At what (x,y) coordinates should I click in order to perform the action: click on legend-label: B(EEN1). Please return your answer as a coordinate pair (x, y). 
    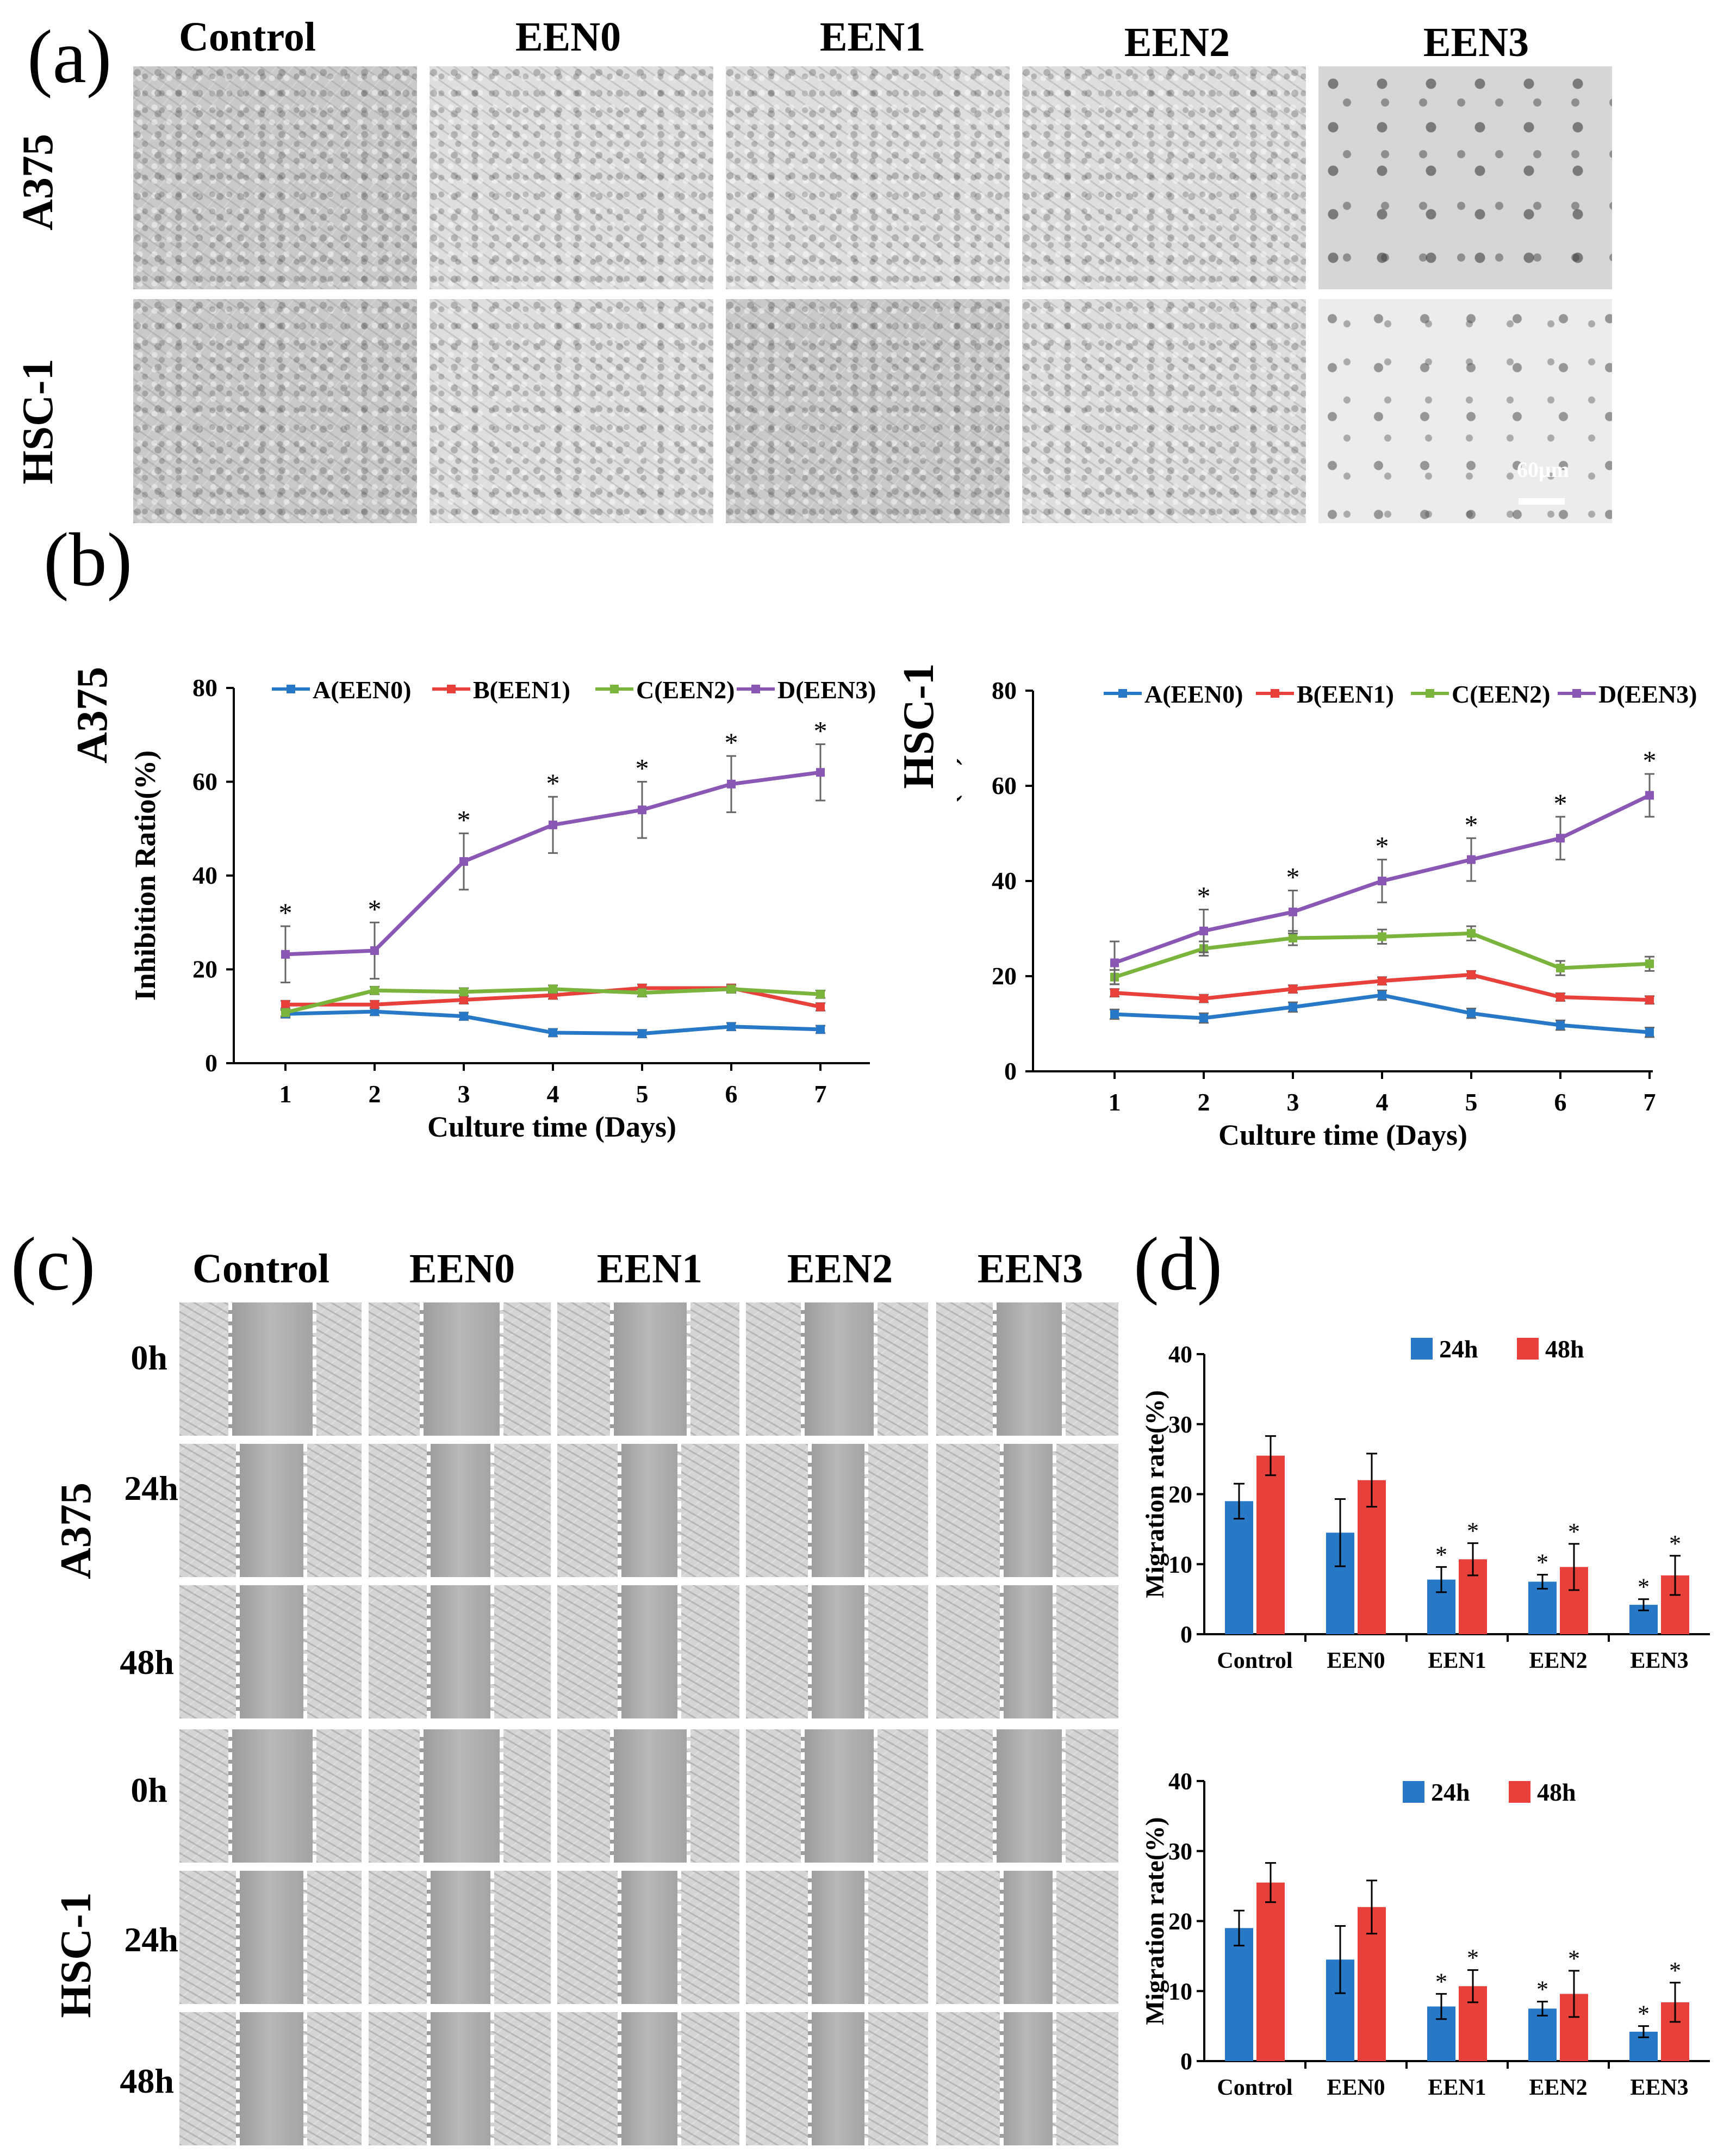
    Looking at the image, I should click on (1345, 694).